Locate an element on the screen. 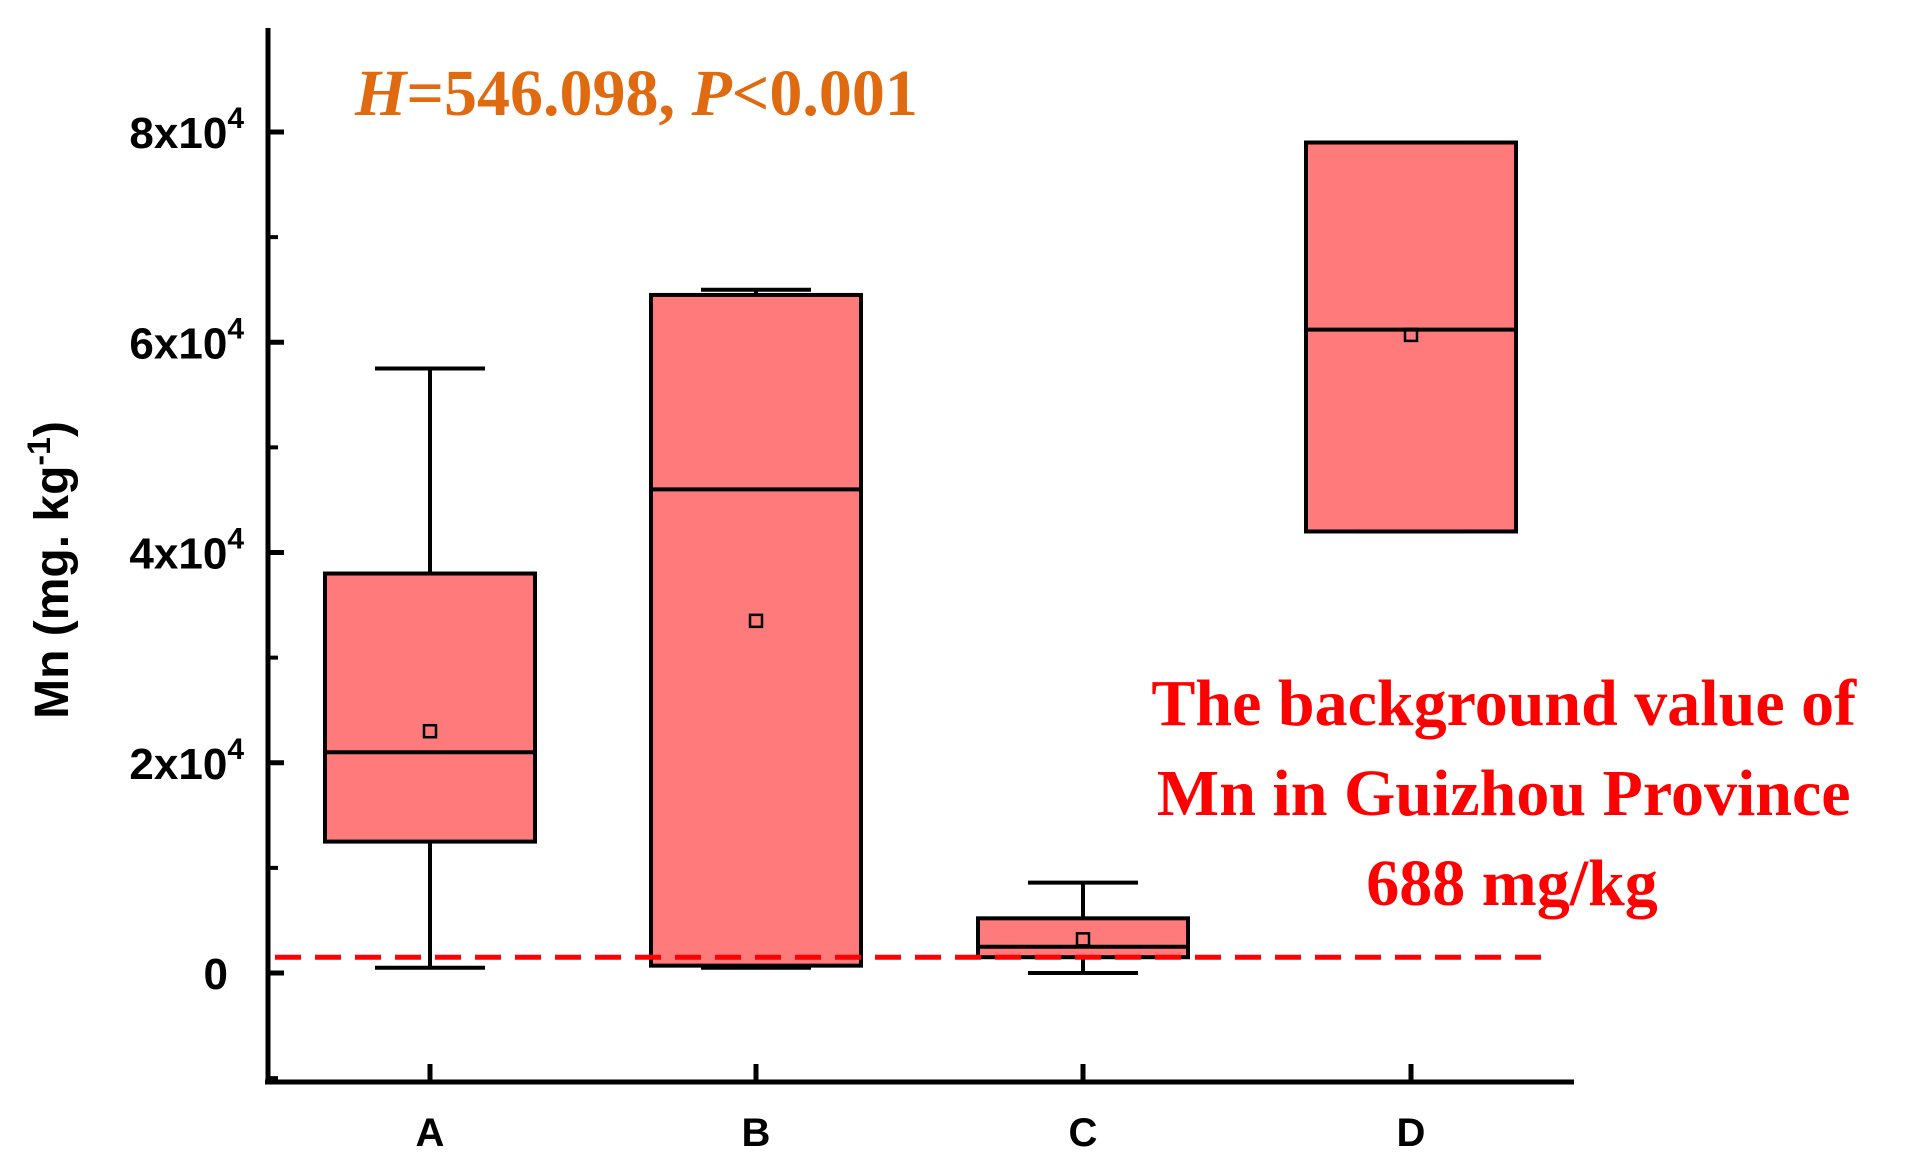 This screenshot has height=1168, width=1923. x-category-label: D is located at coordinates (1411, 1133).